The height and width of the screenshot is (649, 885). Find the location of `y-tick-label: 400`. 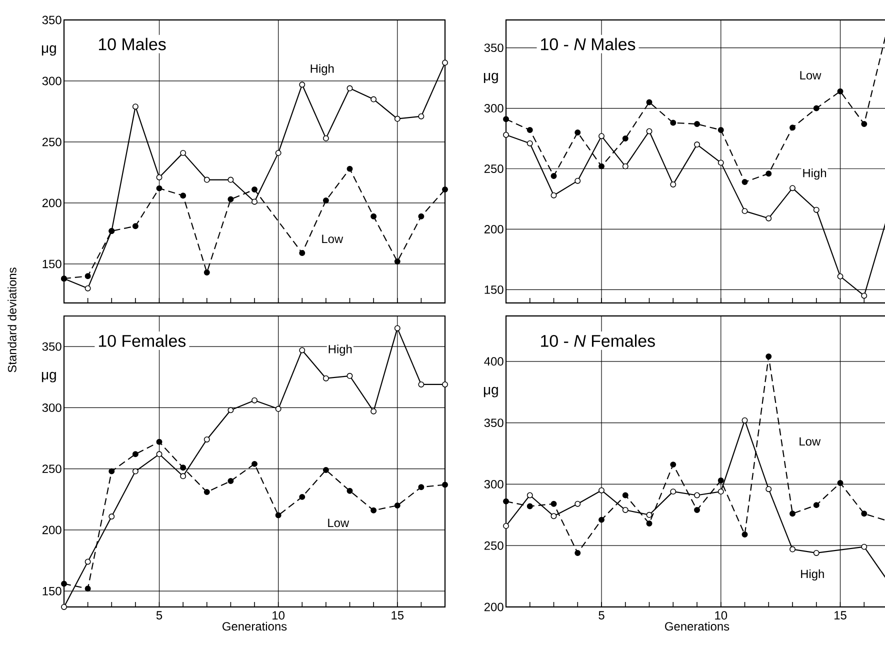

y-tick-label: 400 is located at coordinates (494, 361).